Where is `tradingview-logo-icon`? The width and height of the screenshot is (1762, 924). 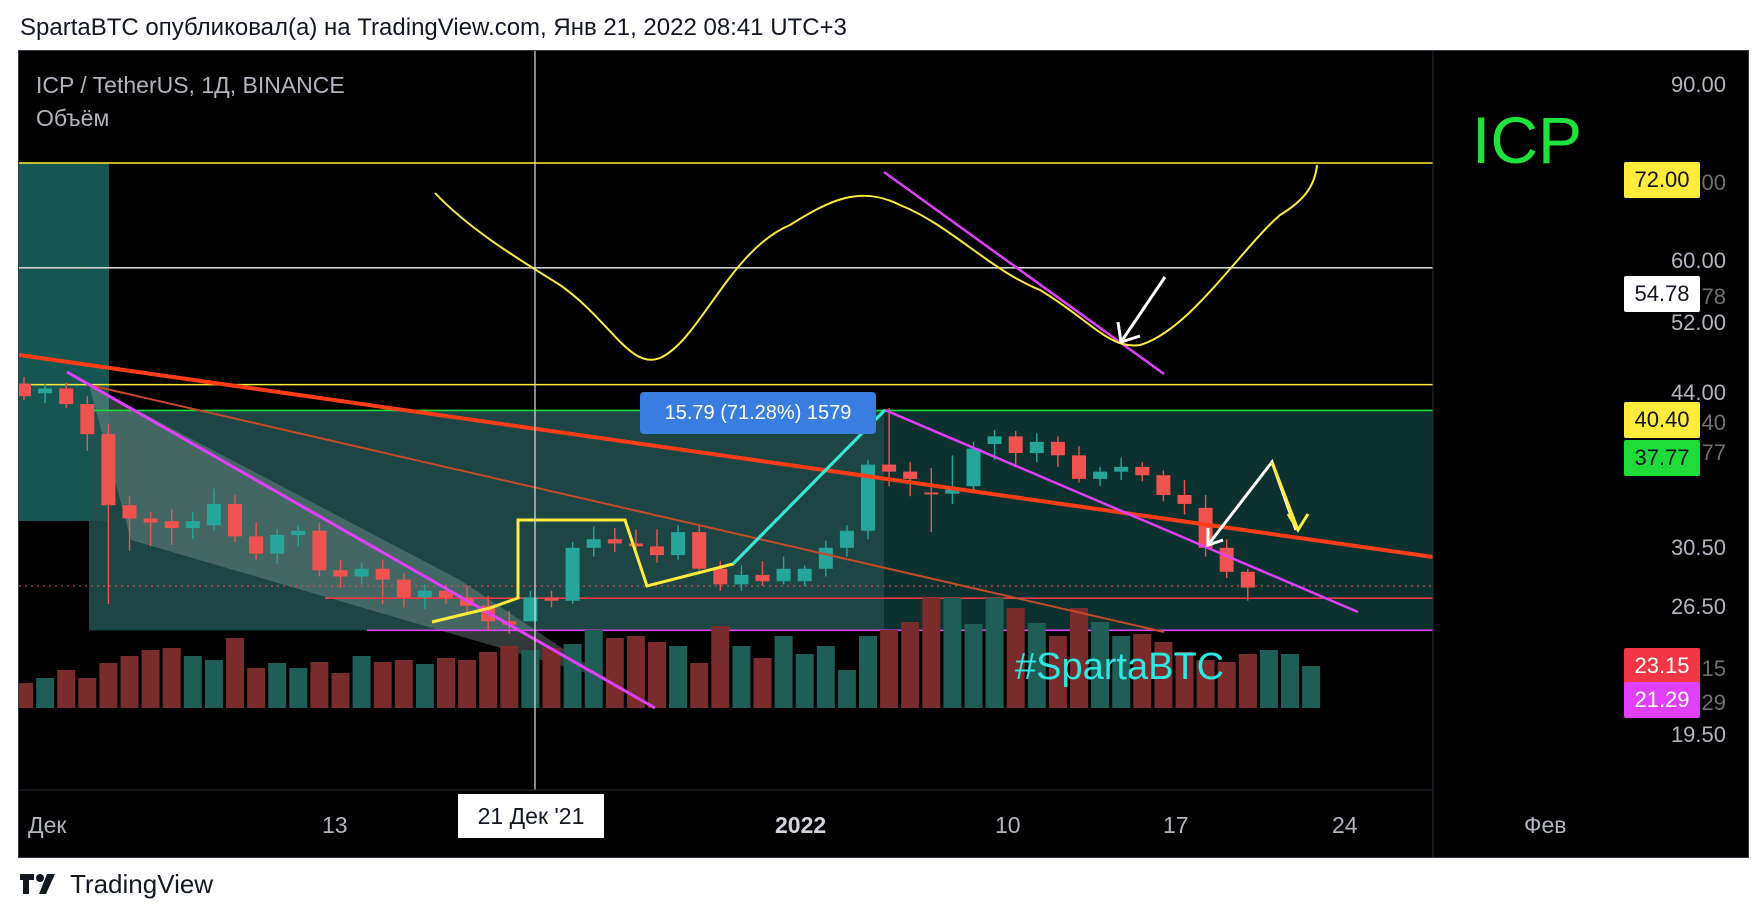 tradingview-logo-icon is located at coordinates (37, 884).